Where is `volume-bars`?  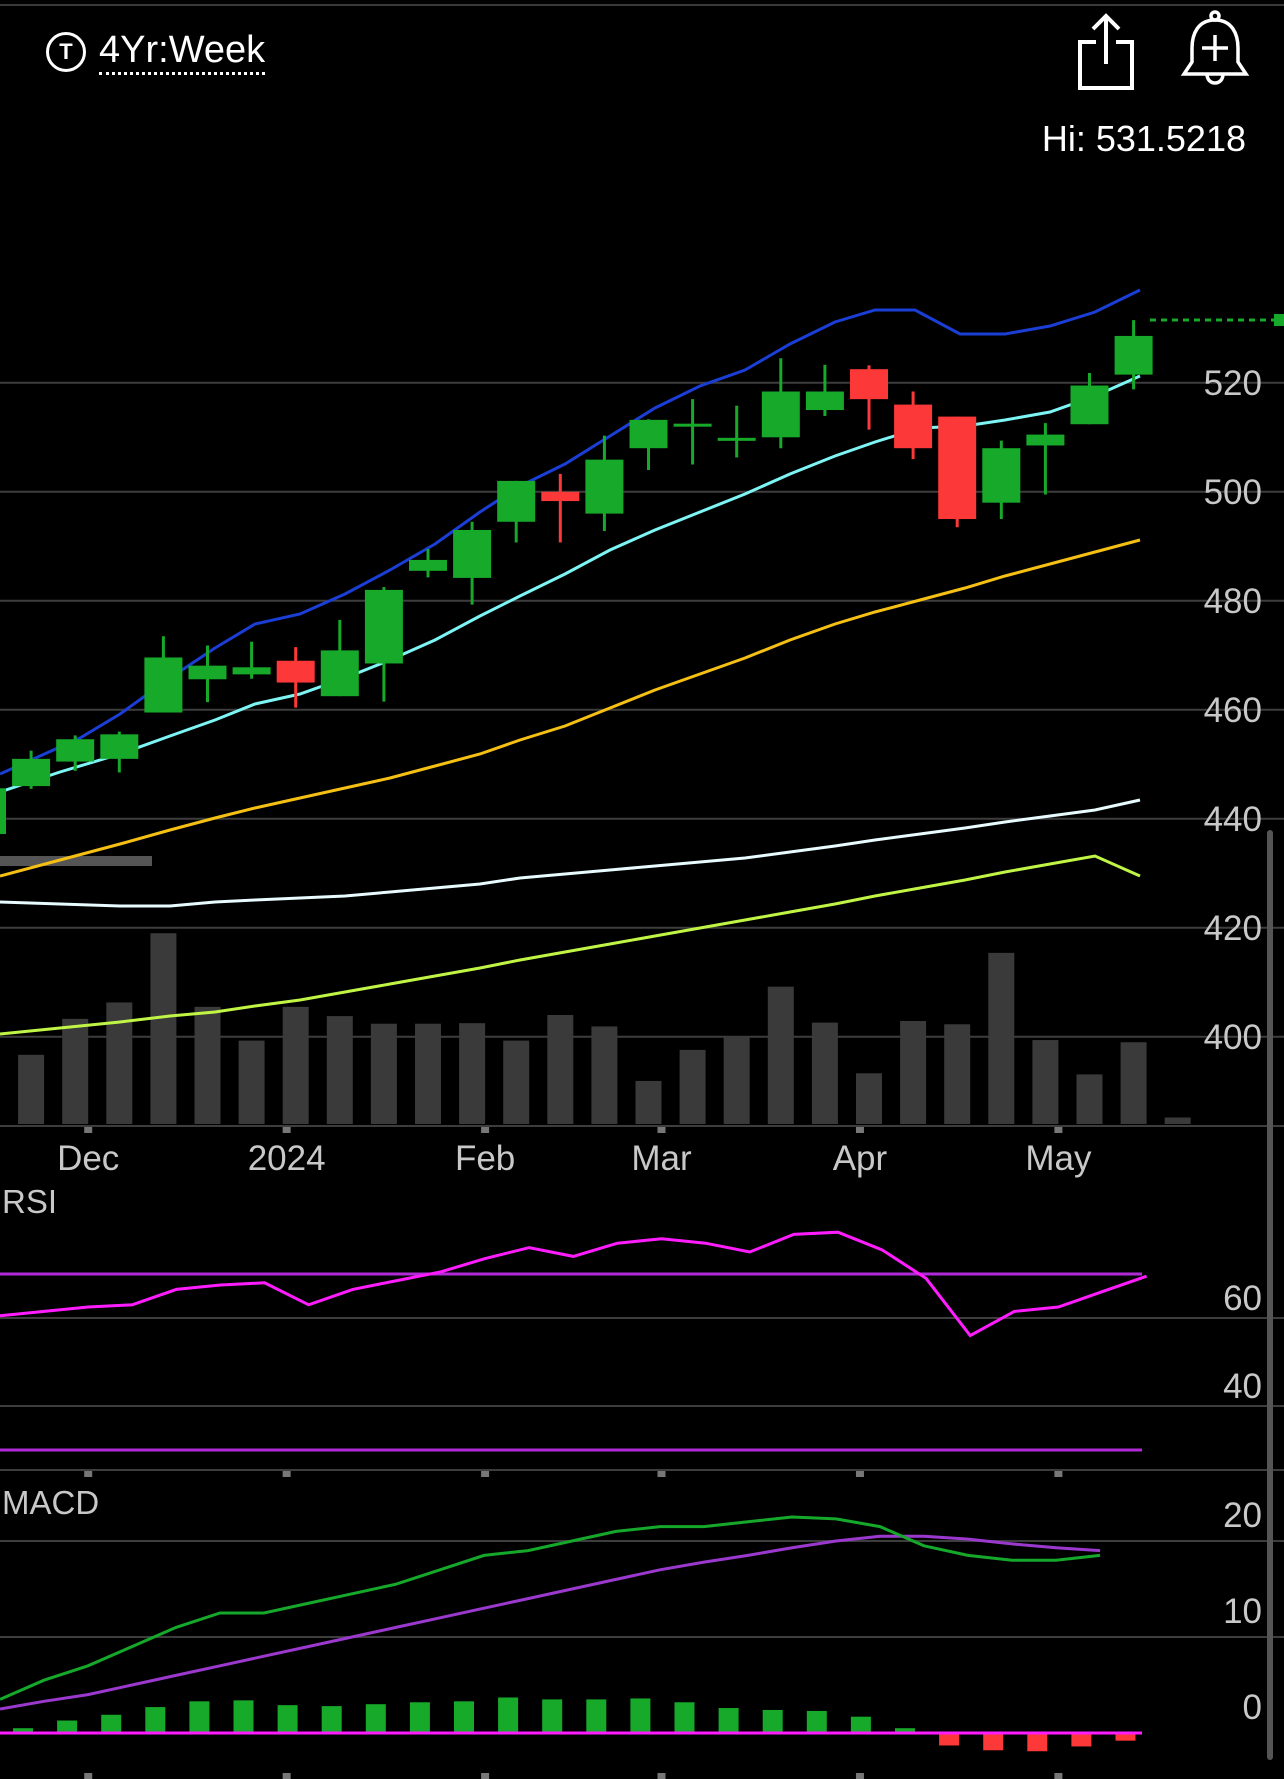
volume-bars is located at coordinates (595, 990).